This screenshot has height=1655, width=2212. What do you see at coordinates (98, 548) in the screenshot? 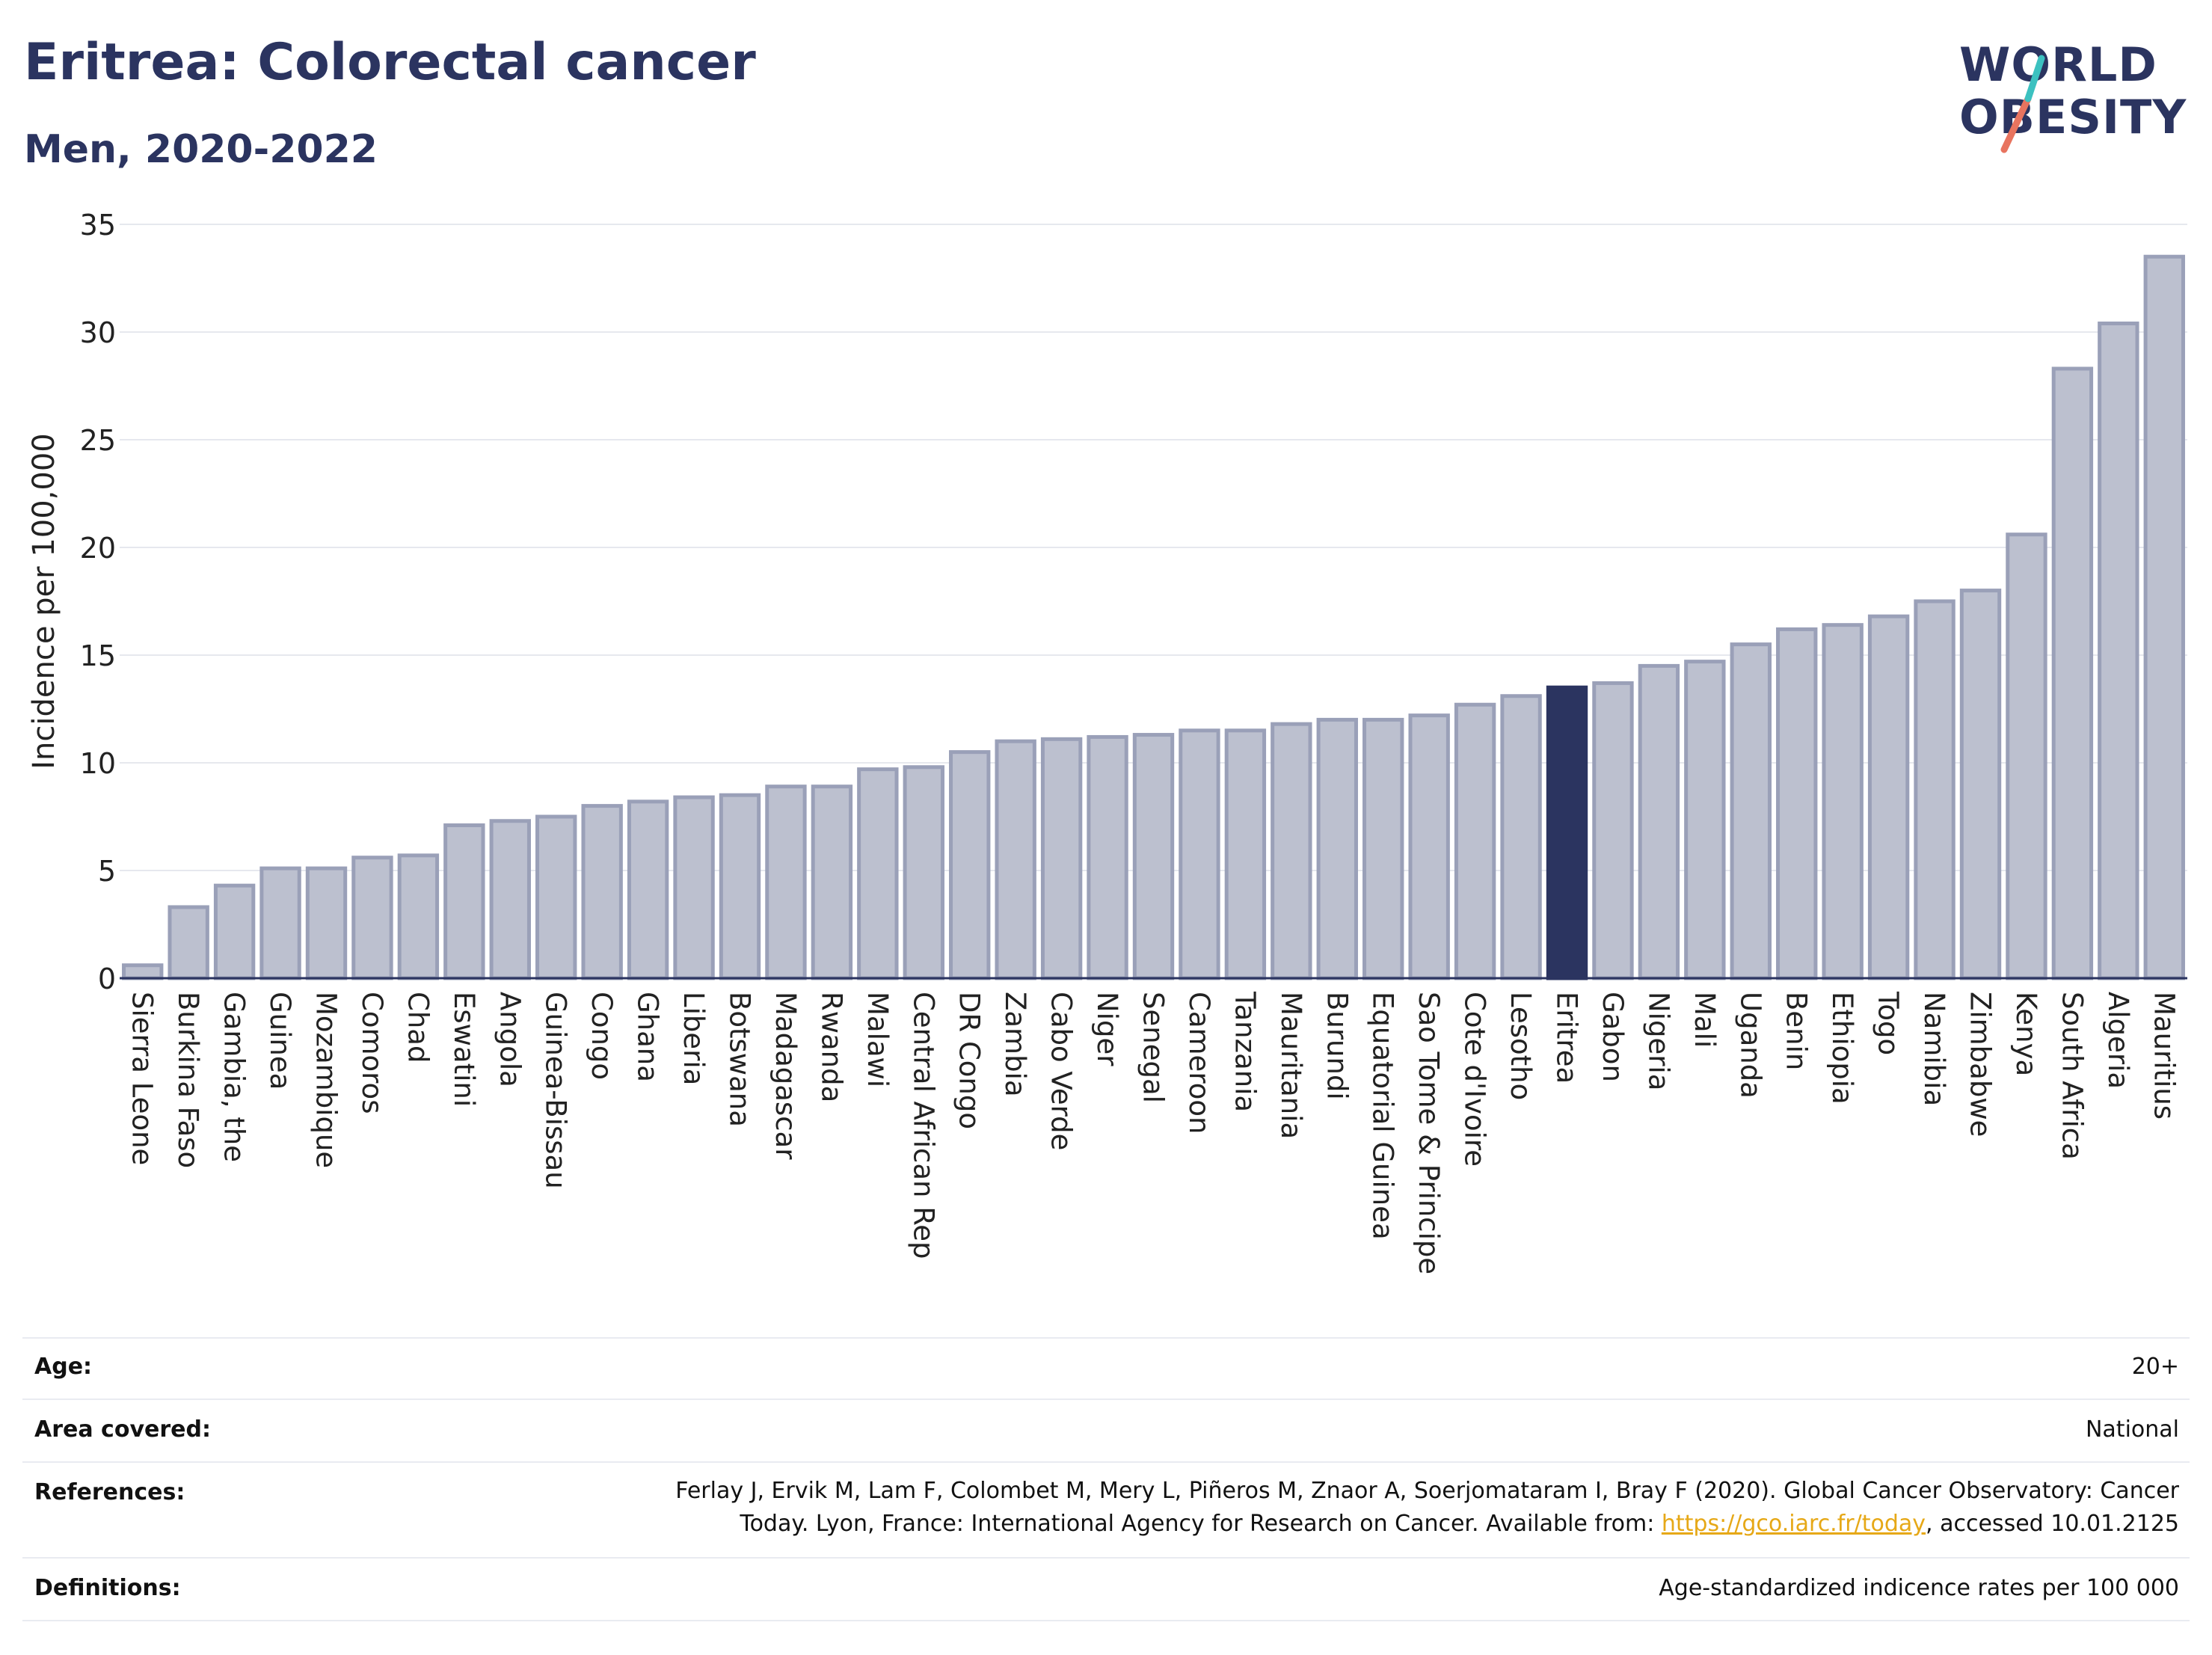
I see `y-tick-label: 20` at bounding box center [98, 548].